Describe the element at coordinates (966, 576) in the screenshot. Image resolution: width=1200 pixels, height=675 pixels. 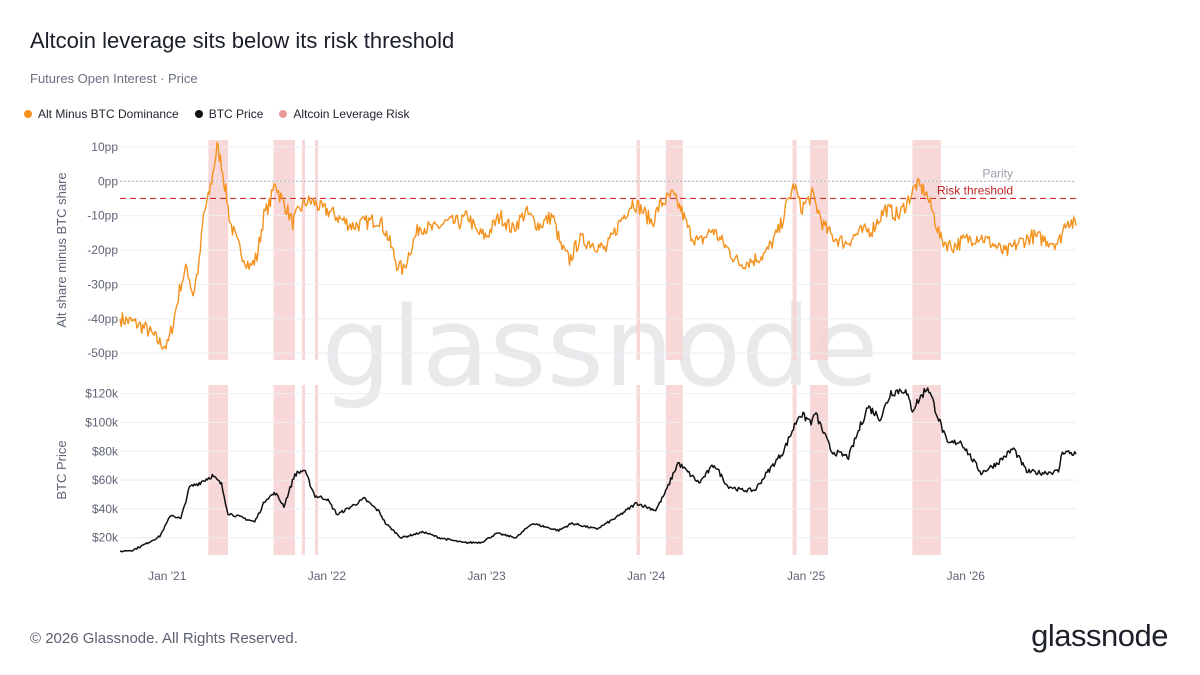
I see `x-tick-label: Jan '26` at that location.